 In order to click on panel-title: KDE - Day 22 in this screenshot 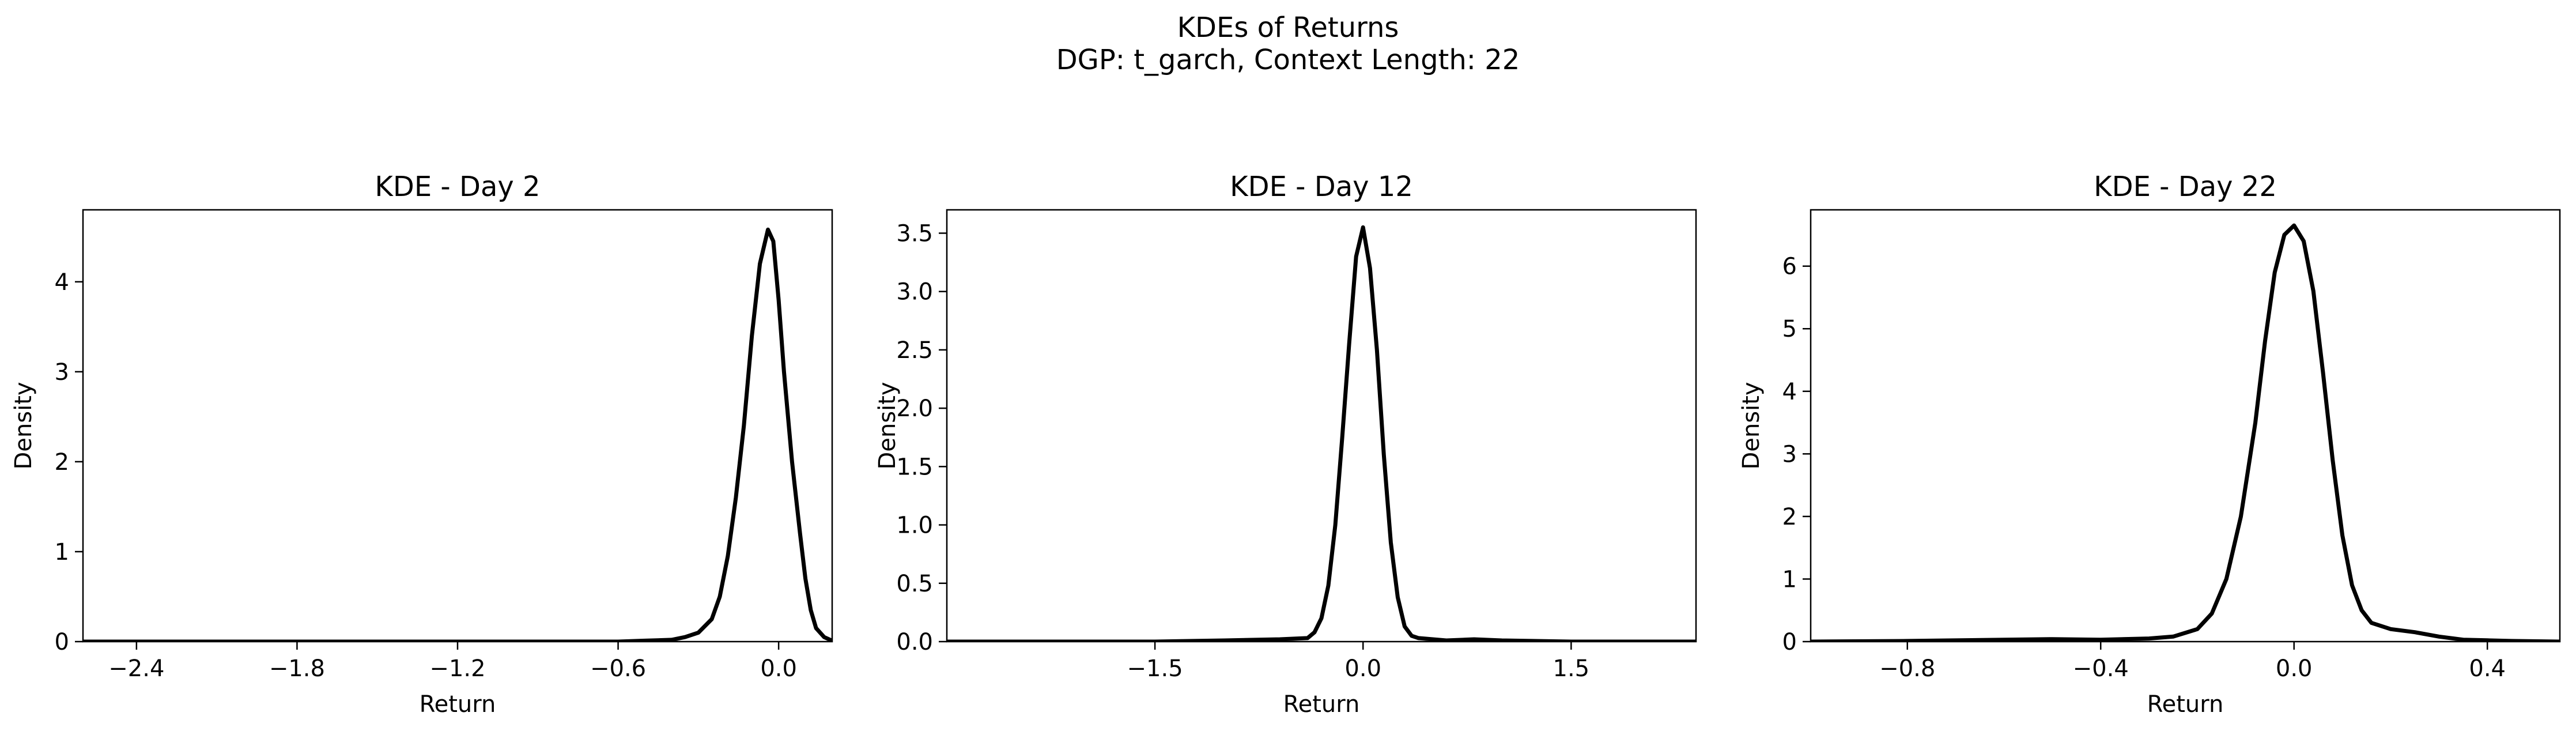, I will do `click(2185, 187)`.